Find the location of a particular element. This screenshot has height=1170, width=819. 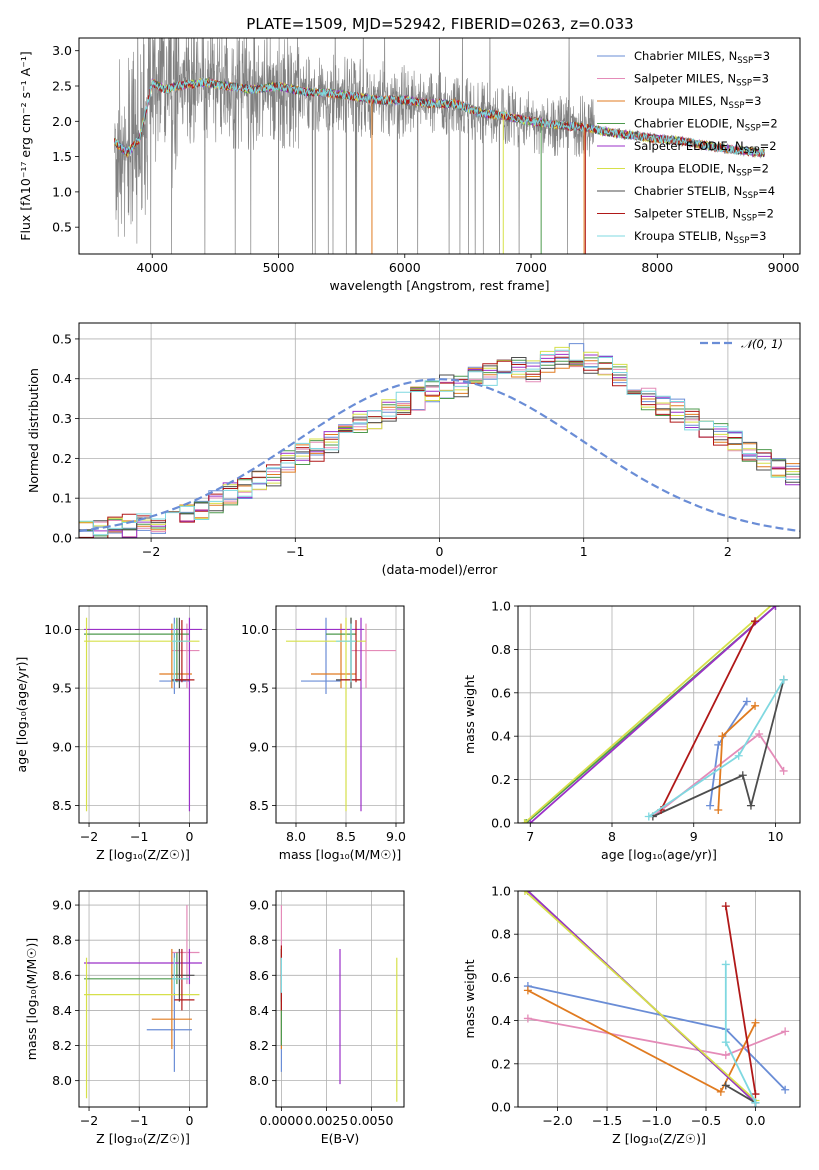

x-tick-label: 1 is located at coordinates (584, 551).